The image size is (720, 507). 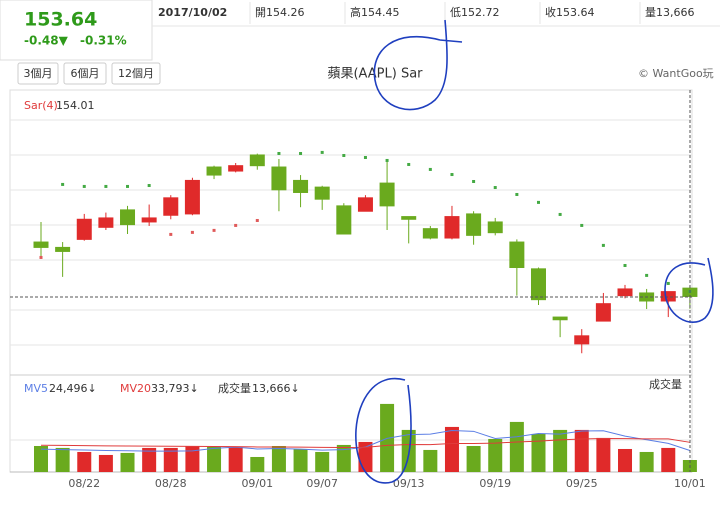 What do you see at coordinates (234, 388) in the screenshot?
I see `legend-volume: 成交量` at bounding box center [234, 388].